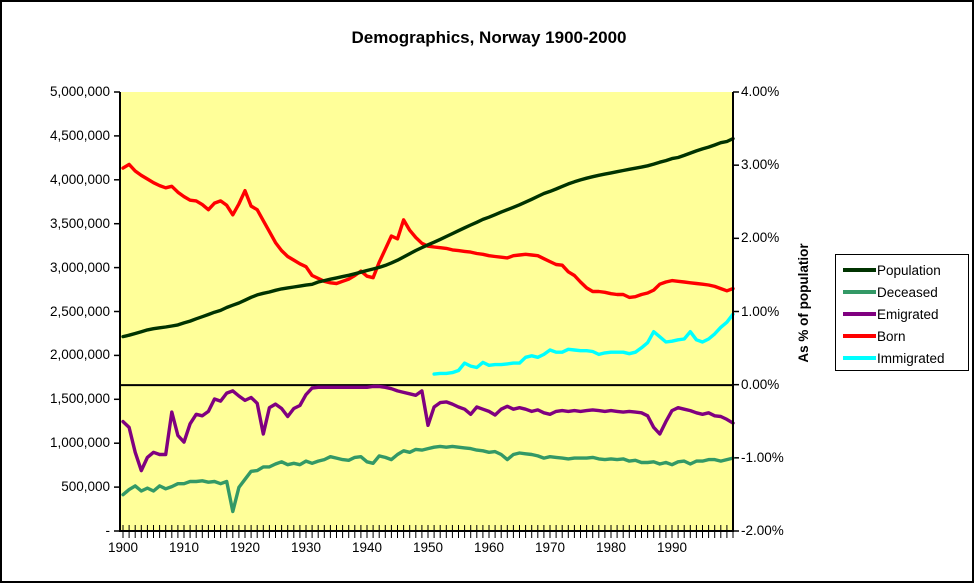 The width and height of the screenshot is (974, 583). What do you see at coordinates (79, 399) in the screenshot?
I see `left-axis-tick-label: 1,500,000` at bounding box center [79, 399].